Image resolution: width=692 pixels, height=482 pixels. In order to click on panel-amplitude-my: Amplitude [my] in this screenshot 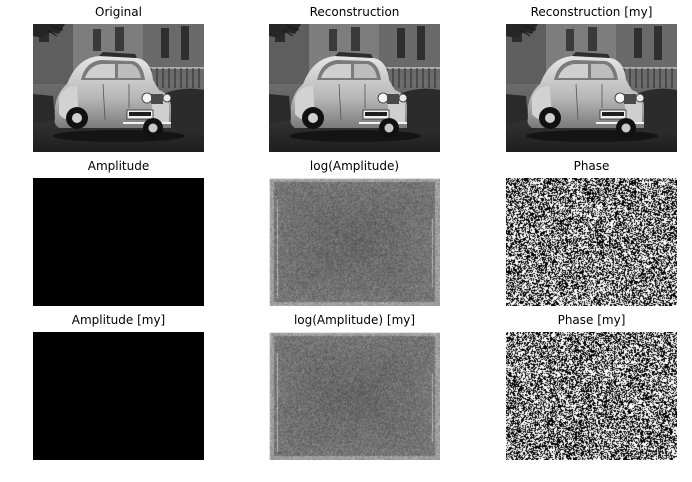, I will do `click(118, 385)`.